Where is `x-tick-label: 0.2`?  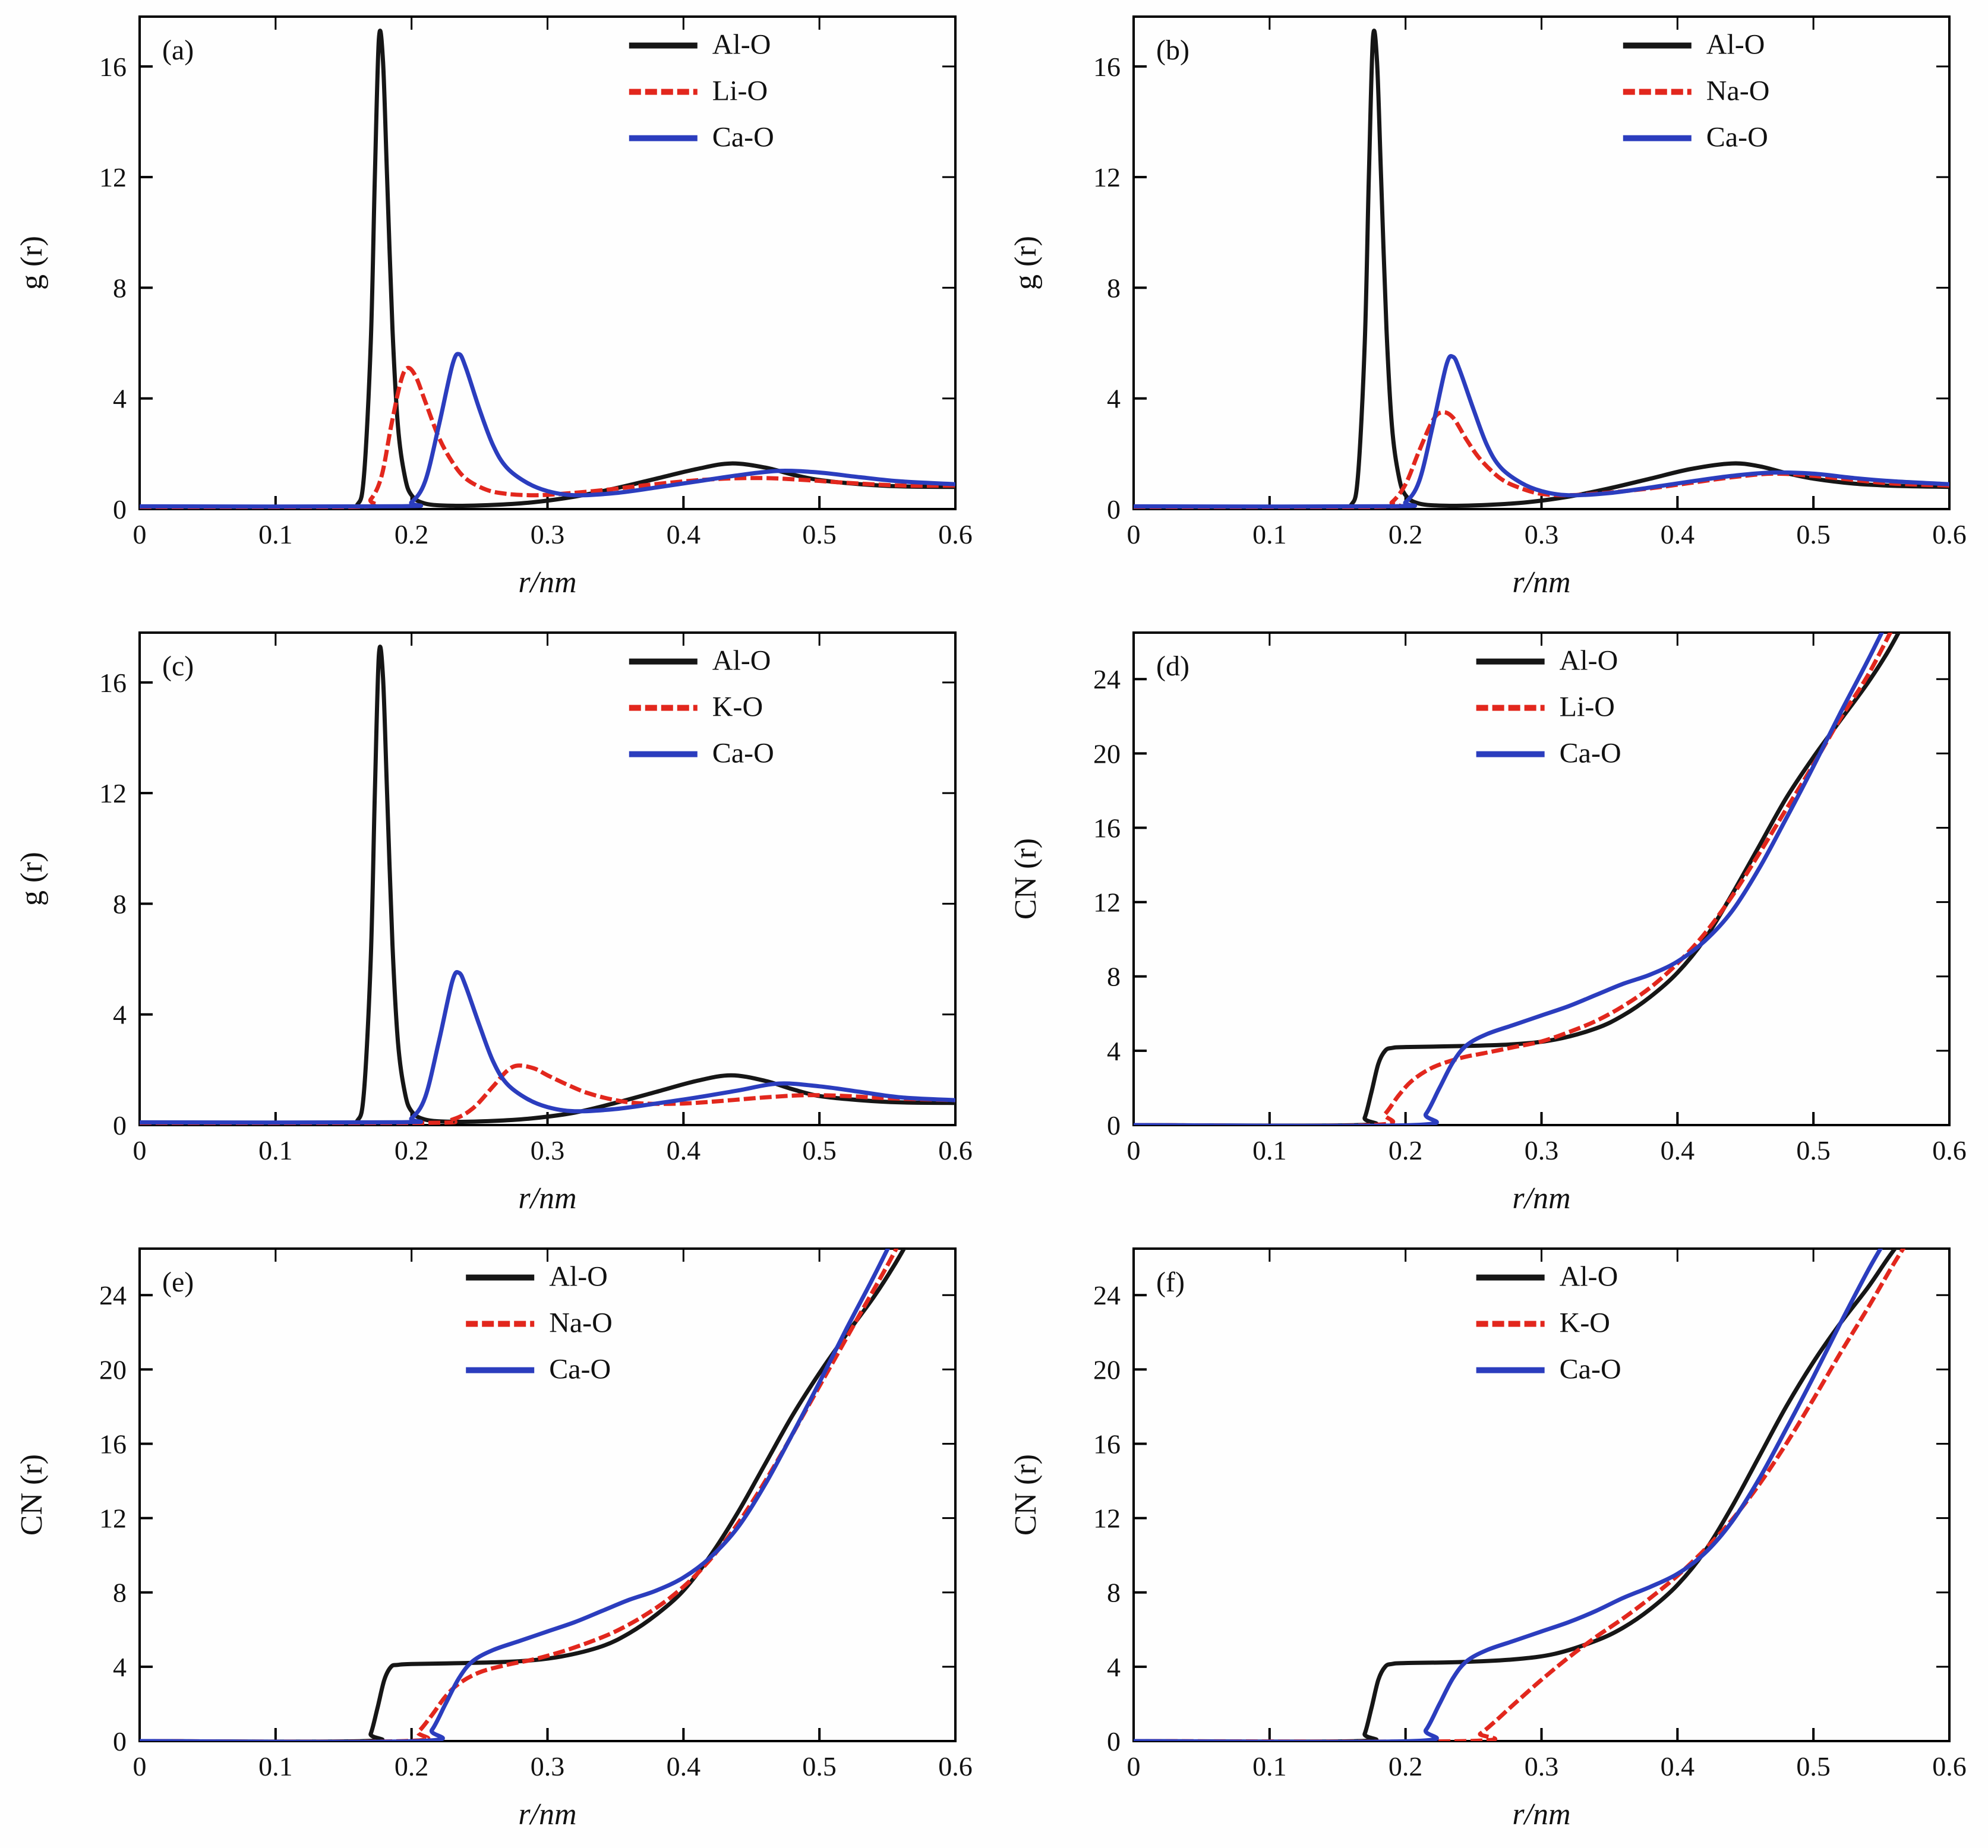
x-tick-label: 0.2 is located at coordinates (412, 534).